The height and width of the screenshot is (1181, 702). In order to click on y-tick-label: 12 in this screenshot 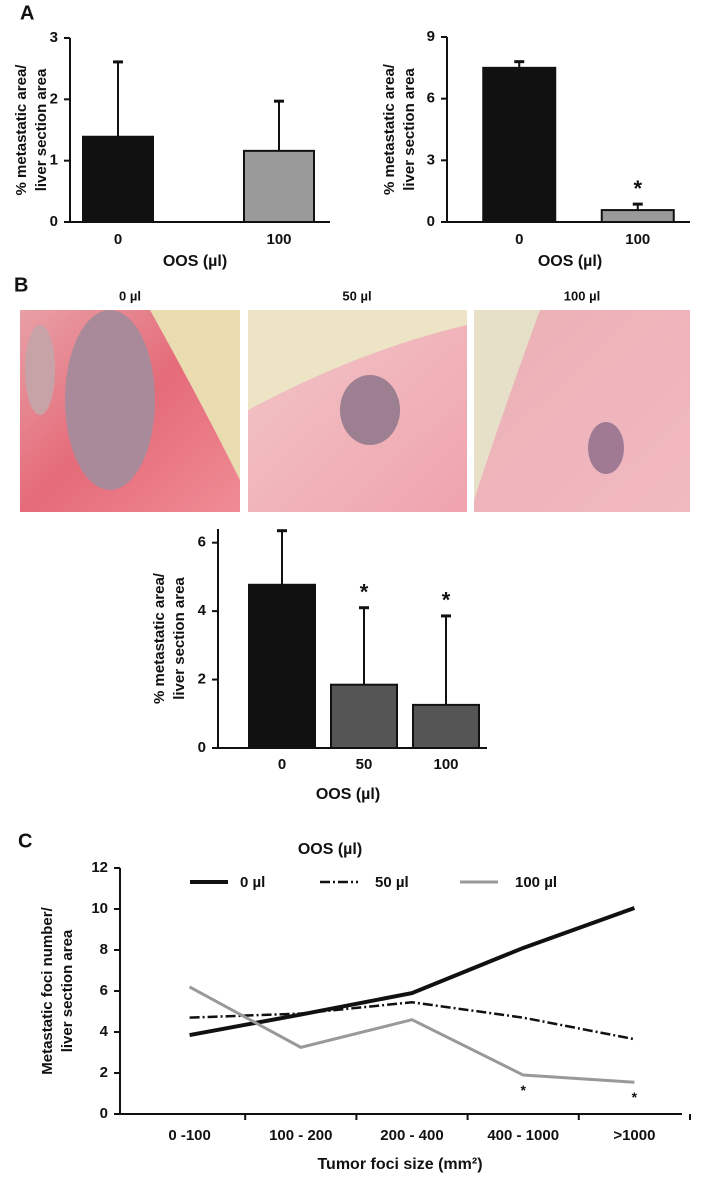, I will do `click(99, 867)`.